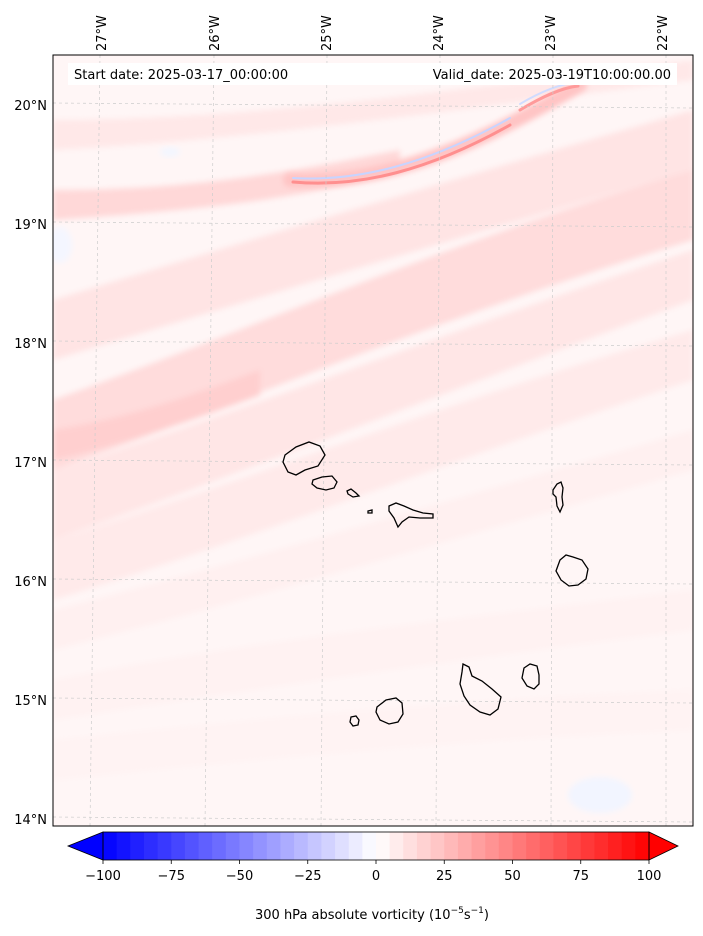  What do you see at coordinates (530, 676) in the screenshot?
I see `island-maio` at bounding box center [530, 676].